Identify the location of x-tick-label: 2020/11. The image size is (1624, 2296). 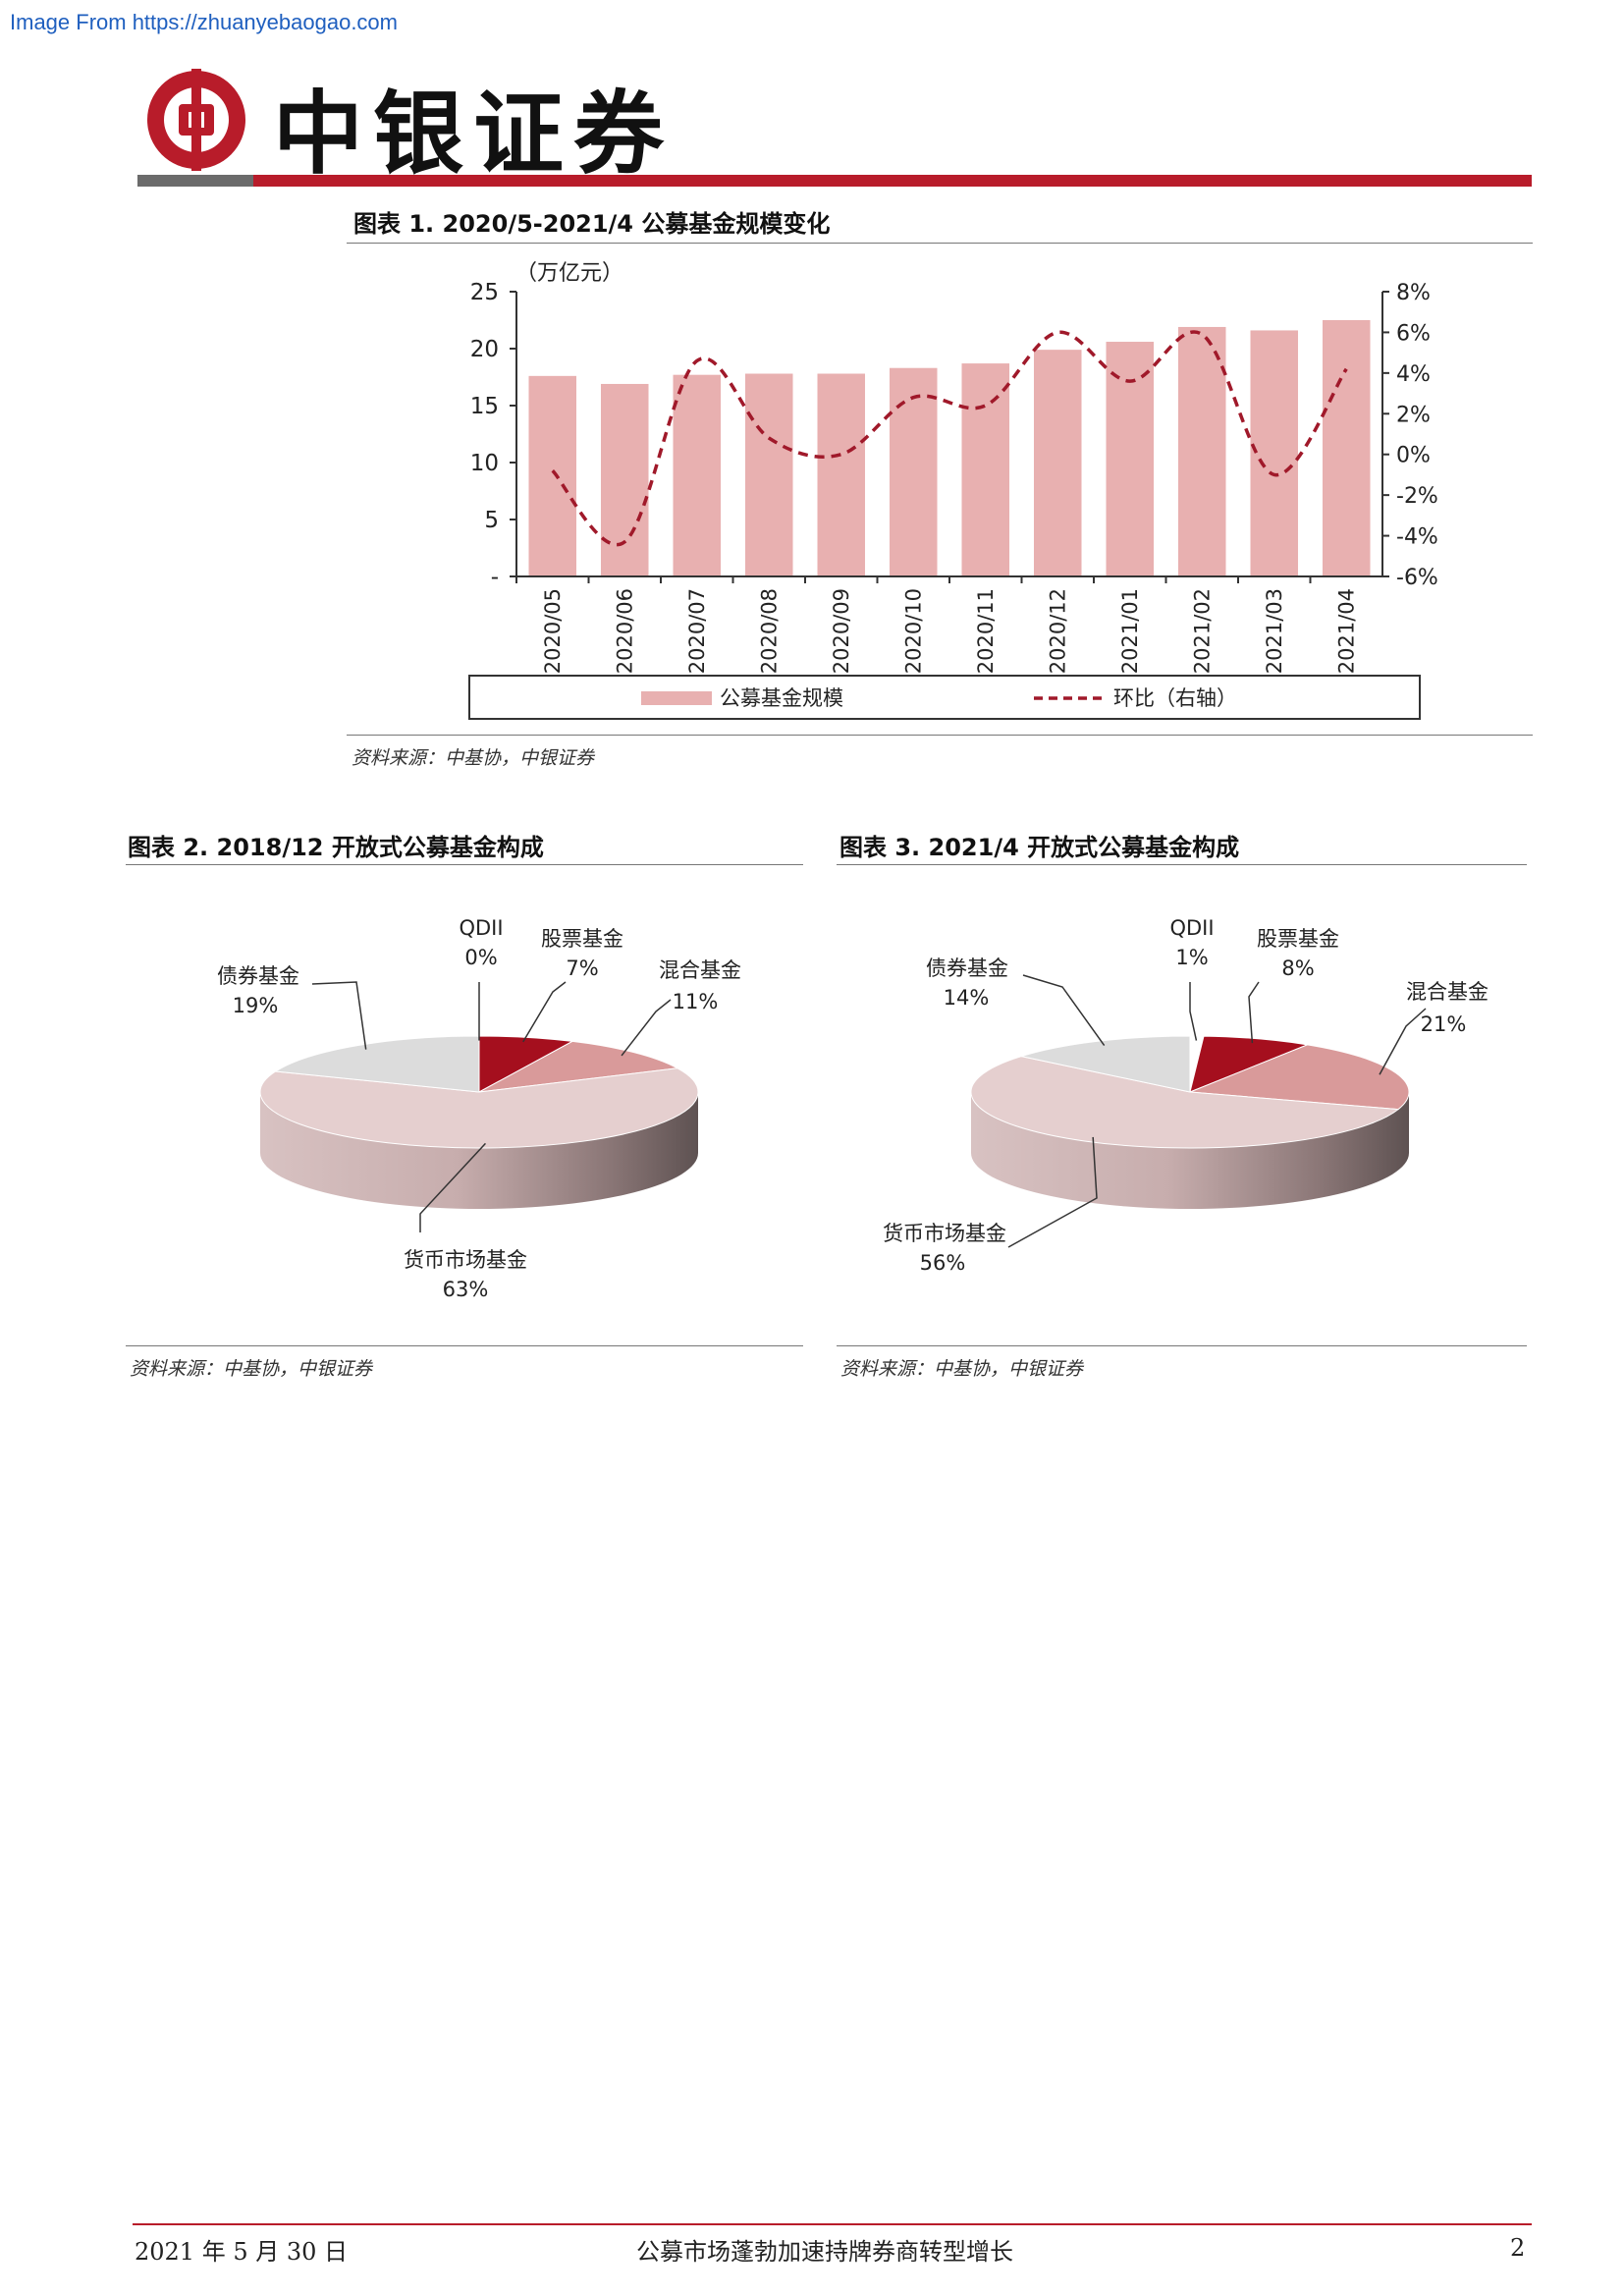
(986, 631).